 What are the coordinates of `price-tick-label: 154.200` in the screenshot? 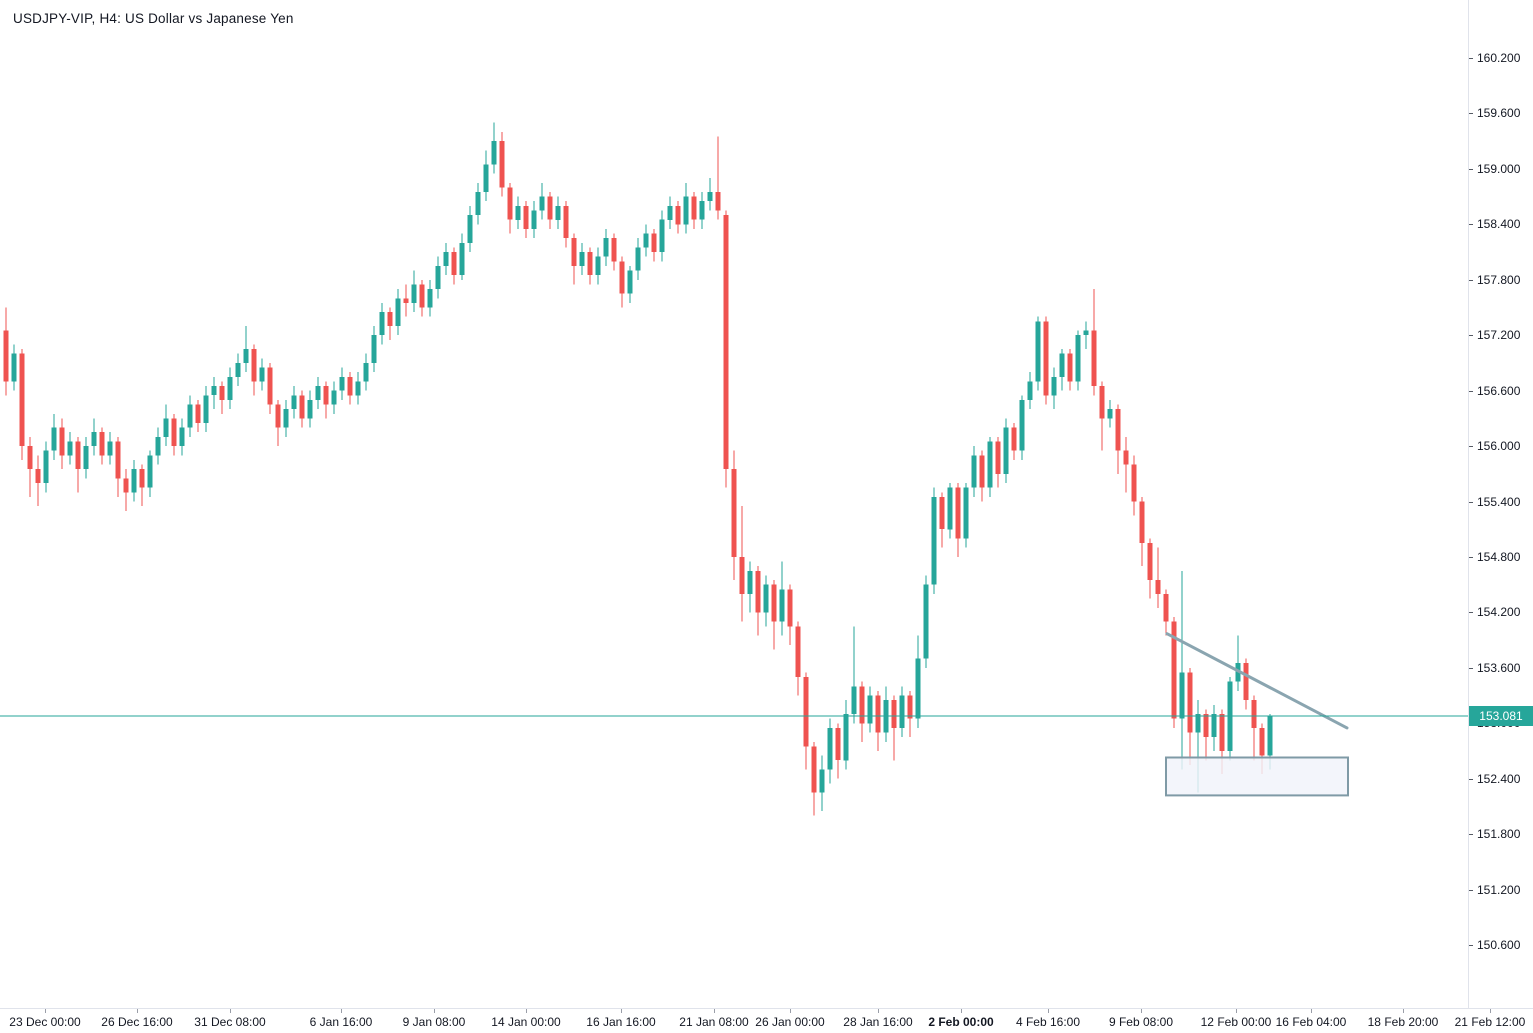 It's located at (1499, 612).